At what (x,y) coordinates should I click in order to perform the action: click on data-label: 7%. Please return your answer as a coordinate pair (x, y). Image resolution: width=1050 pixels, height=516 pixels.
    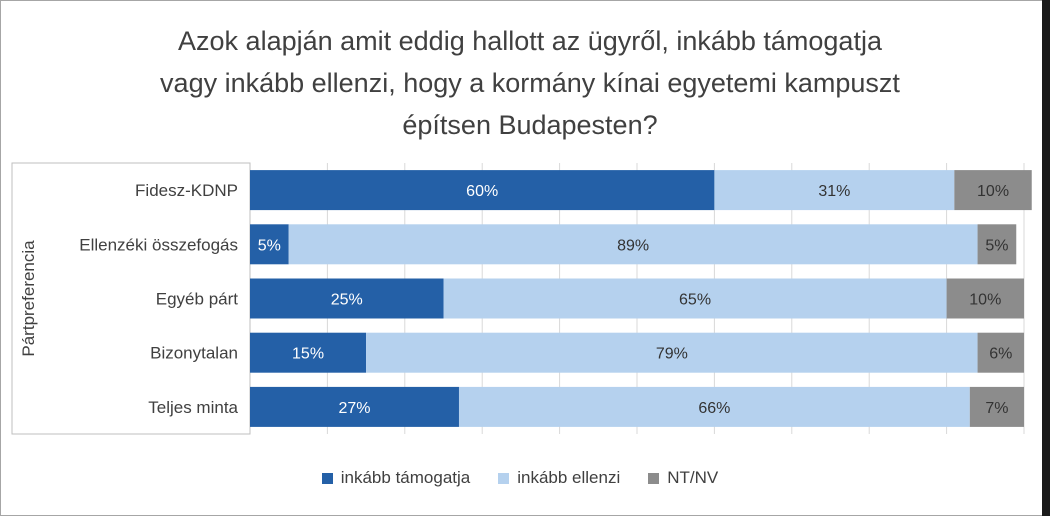
    Looking at the image, I should click on (996, 408).